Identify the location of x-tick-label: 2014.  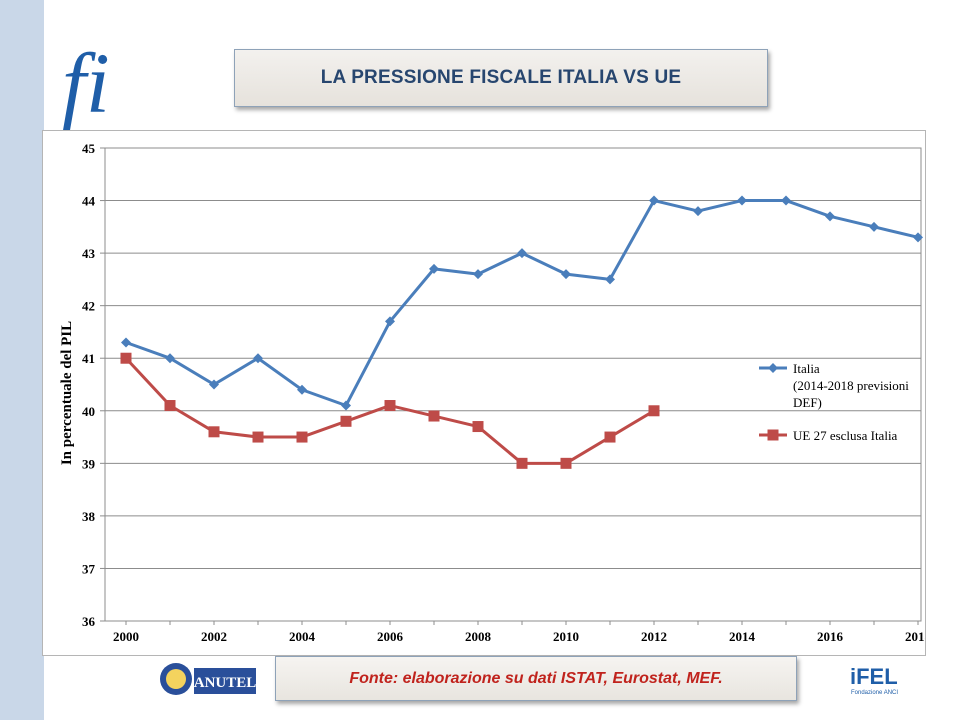
(742, 636).